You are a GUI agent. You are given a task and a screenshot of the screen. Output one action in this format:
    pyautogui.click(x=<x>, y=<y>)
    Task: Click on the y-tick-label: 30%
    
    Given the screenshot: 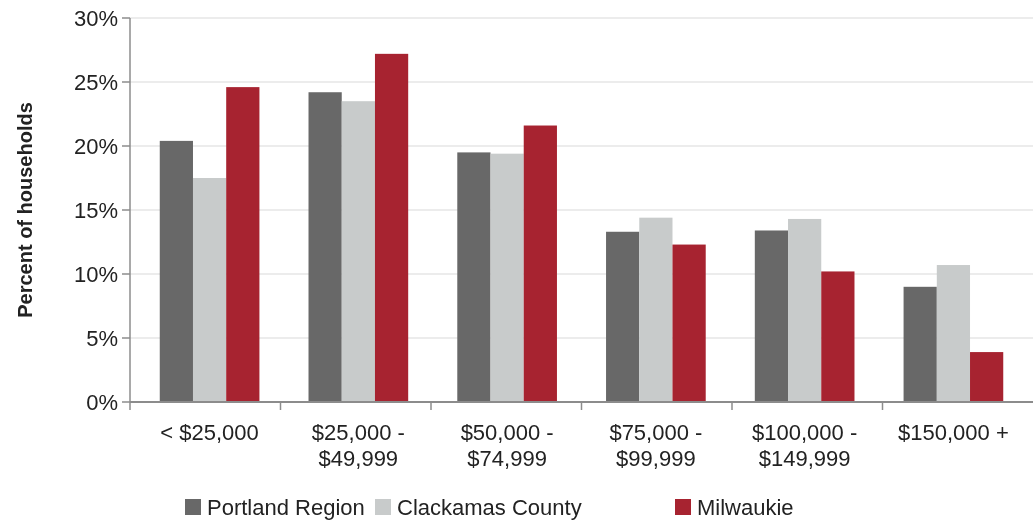 What is the action you would take?
    pyautogui.click(x=95, y=18)
    